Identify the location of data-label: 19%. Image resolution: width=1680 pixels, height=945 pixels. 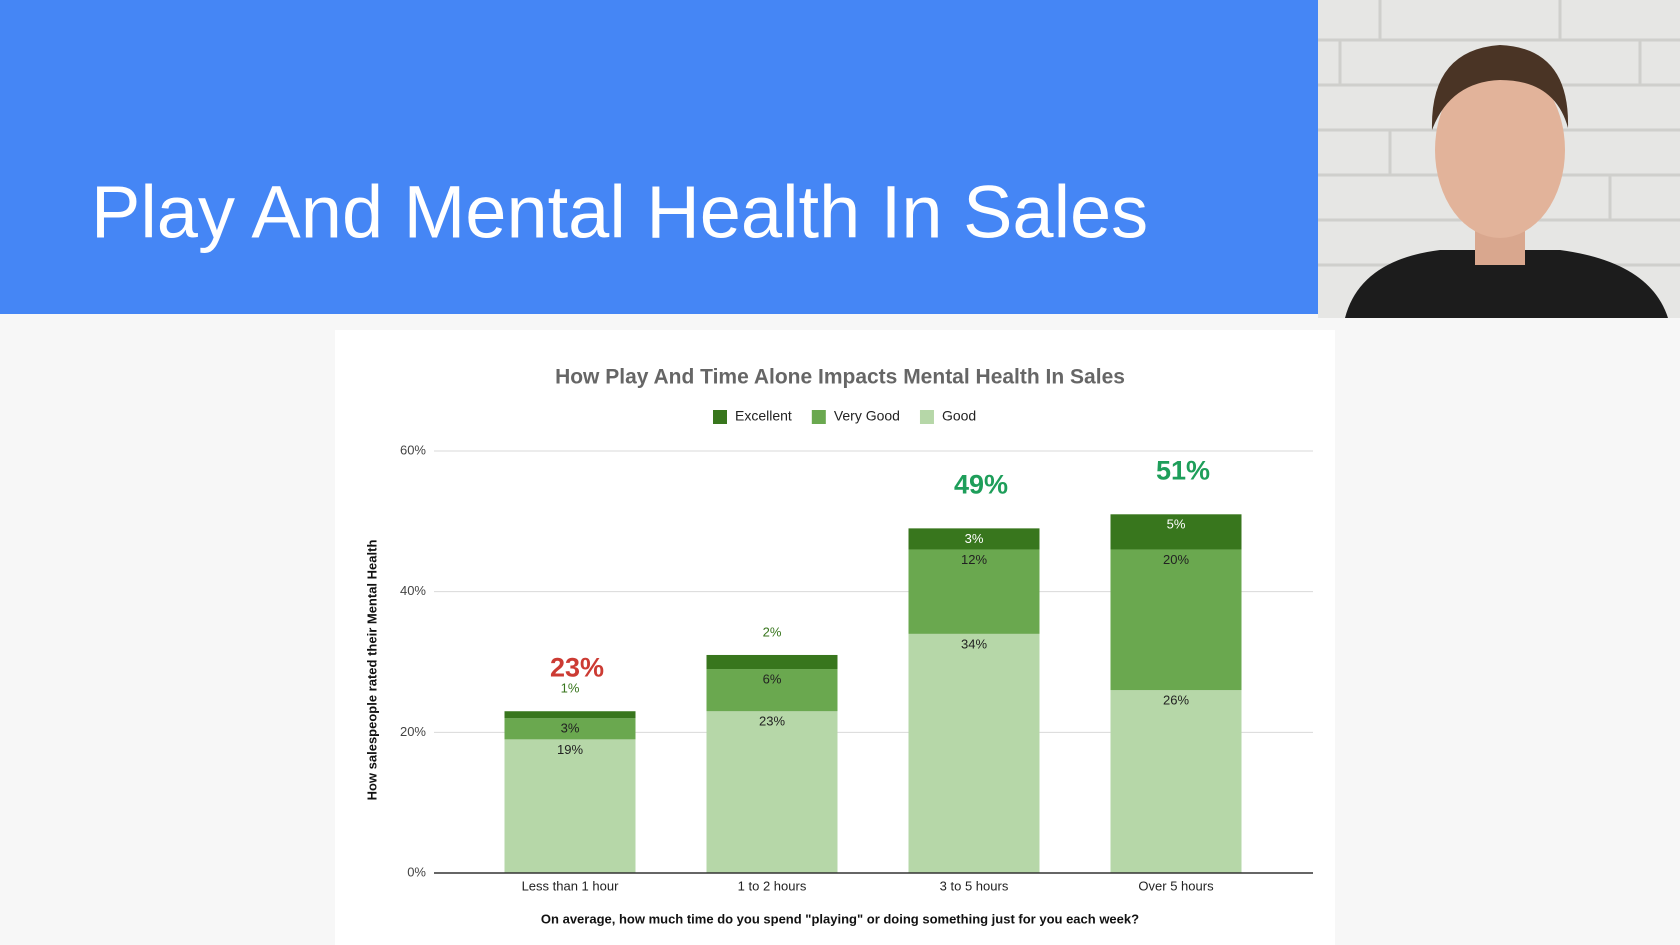
(570, 749).